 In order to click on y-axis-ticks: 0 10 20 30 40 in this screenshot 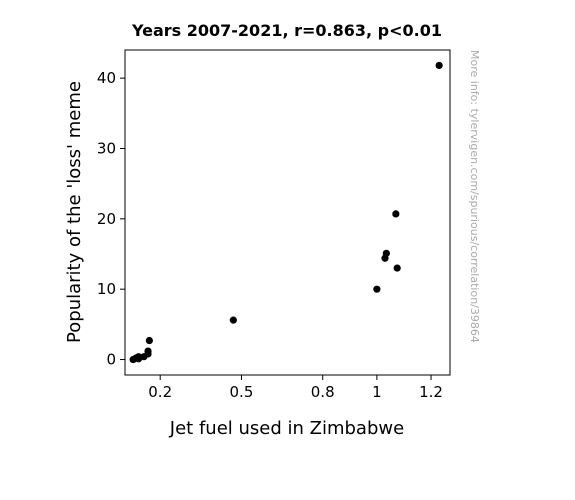, I will do `click(111, 219)`.